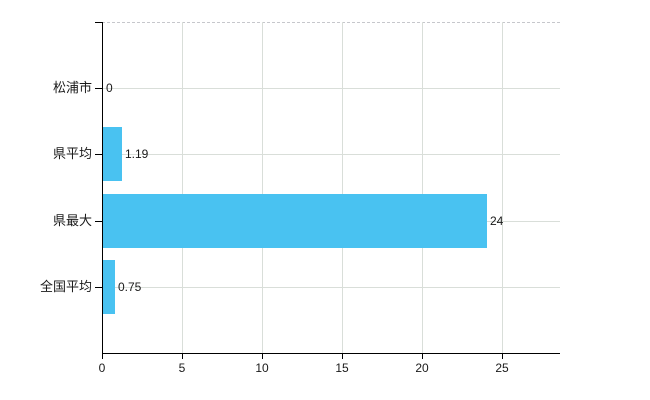  I want to click on x-axis-tick-label: 15, so click(342, 368).